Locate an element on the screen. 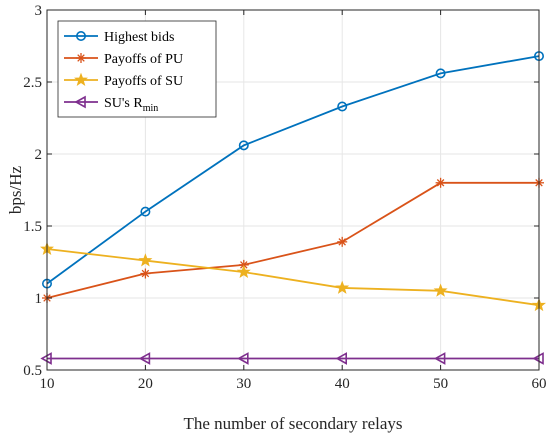 Image resolution: width=550 pixels, height=438 pixels. x-axis-title: The number of secondary relays is located at coordinates (292, 423).